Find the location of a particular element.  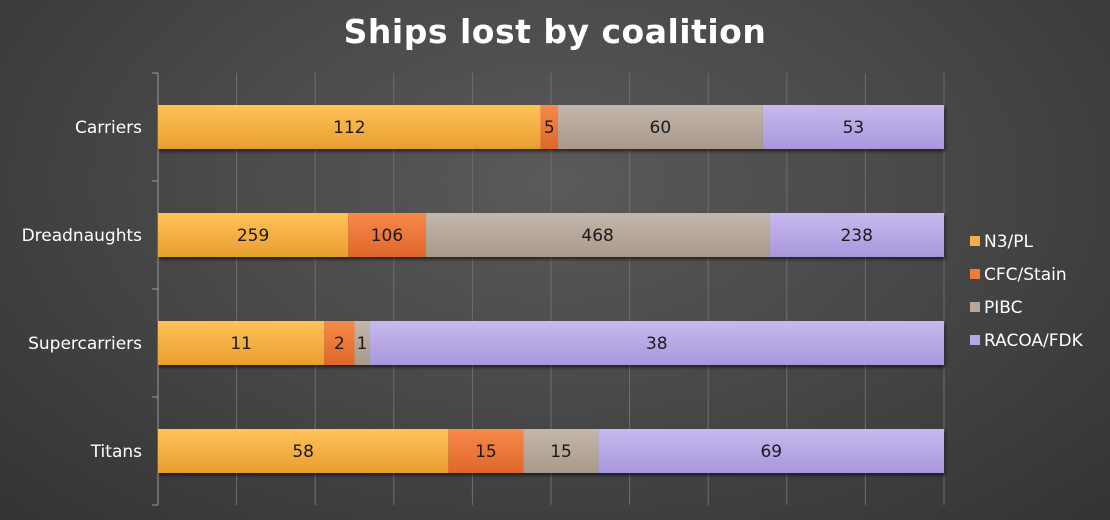

data-label-dreadnaughts-n3-pl: 259 is located at coordinates (253, 236).